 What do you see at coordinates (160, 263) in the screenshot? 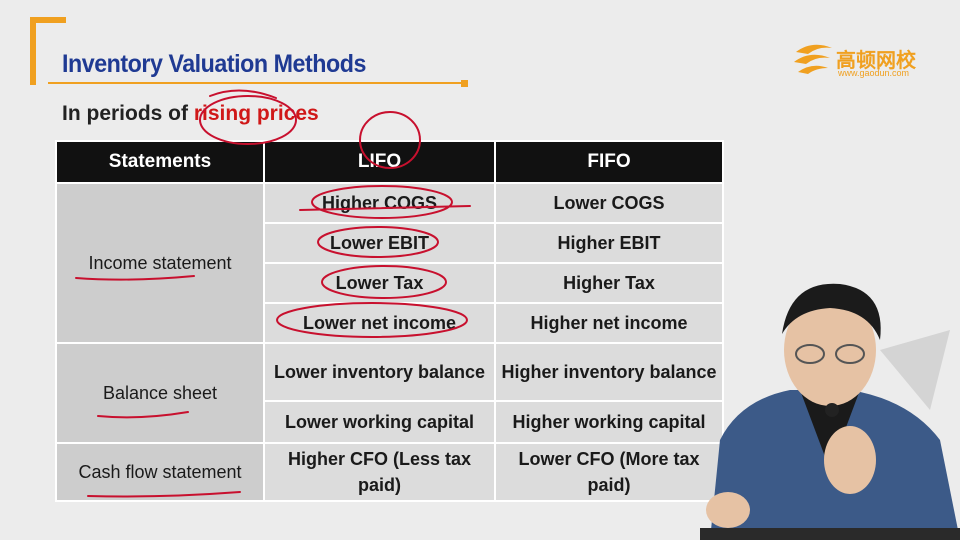
I see `category-income-statement: Income statement` at bounding box center [160, 263].